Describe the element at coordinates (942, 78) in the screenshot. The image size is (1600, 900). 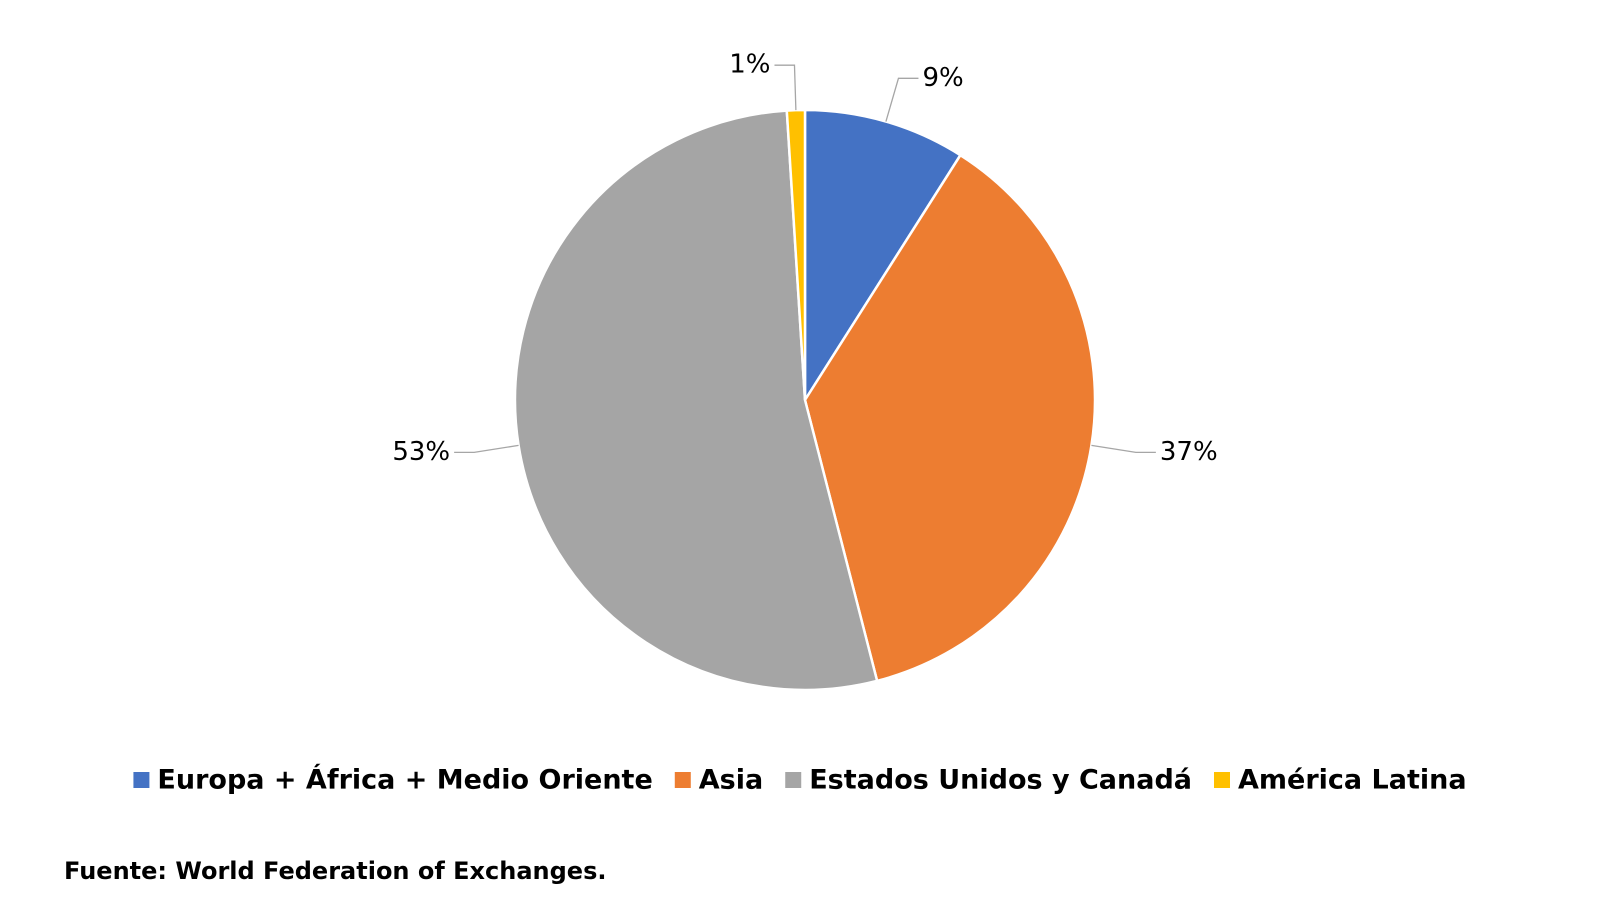
I see `data-label: 9%` at that location.